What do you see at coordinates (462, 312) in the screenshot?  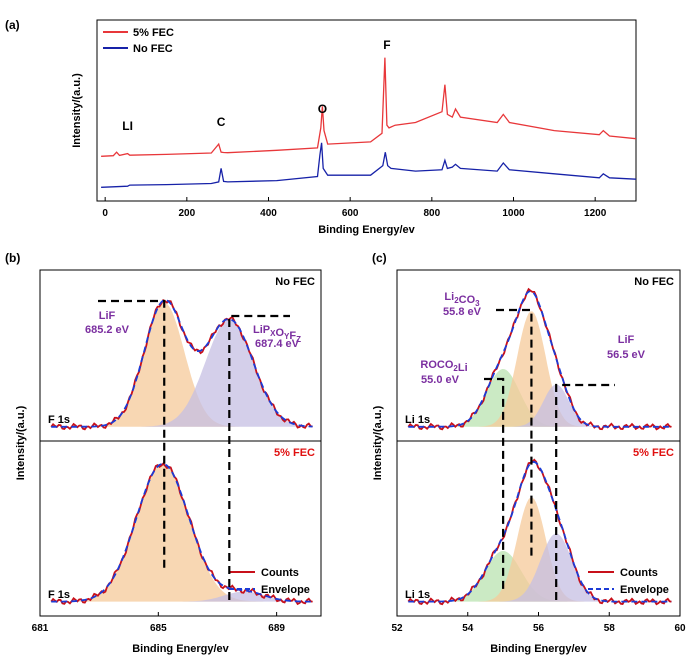 I see `peak-label-value: 55.8 eV` at bounding box center [462, 312].